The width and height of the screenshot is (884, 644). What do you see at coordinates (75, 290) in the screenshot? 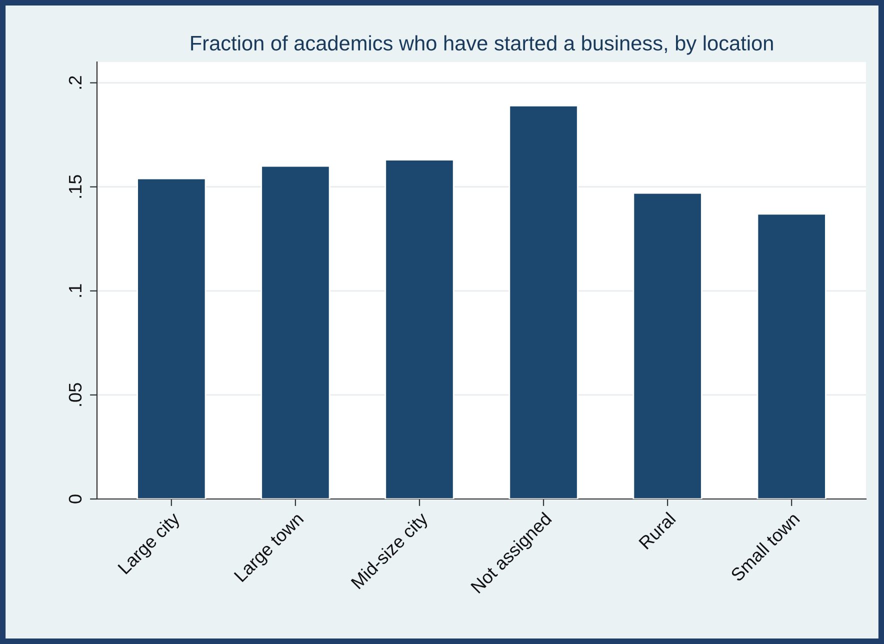
I see `y-tick-label: .1` at bounding box center [75, 290].